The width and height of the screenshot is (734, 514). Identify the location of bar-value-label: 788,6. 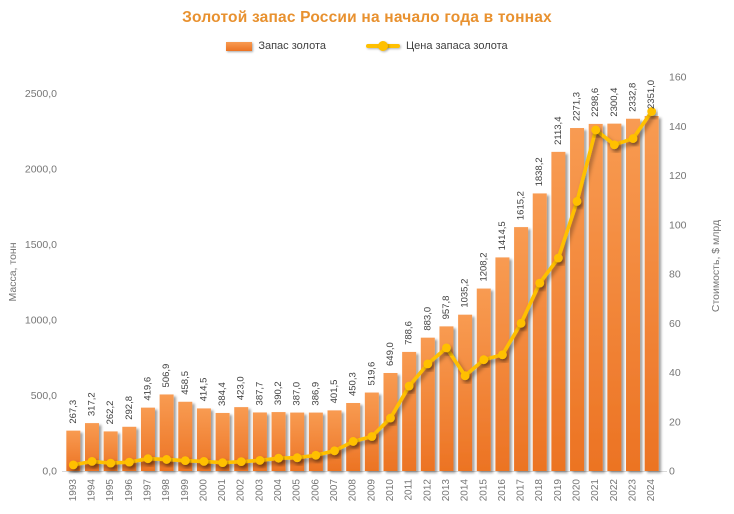
(409, 333).